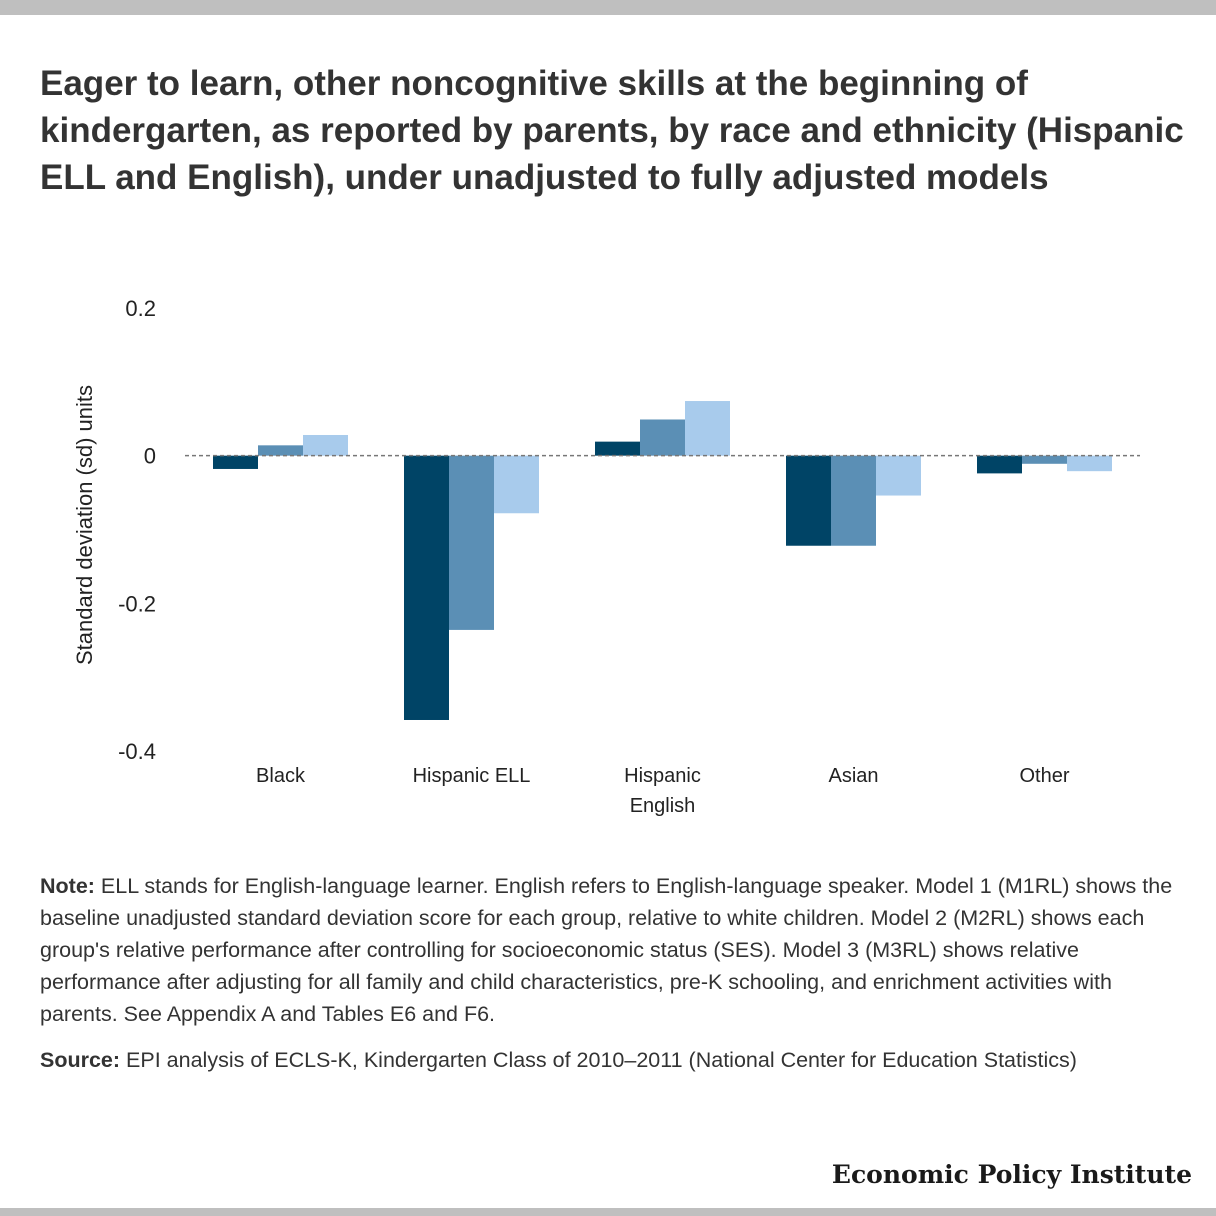 The width and height of the screenshot is (1216, 1216). Describe the element at coordinates (853, 776) in the screenshot. I see `x-tick-label: Asian` at that location.